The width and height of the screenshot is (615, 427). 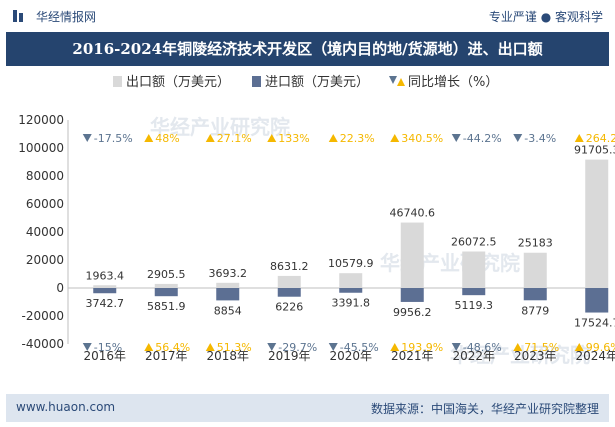 What do you see at coordinates (227, 356) in the screenshot?
I see `x-category-label: 2018年` at bounding box center [227, 356].